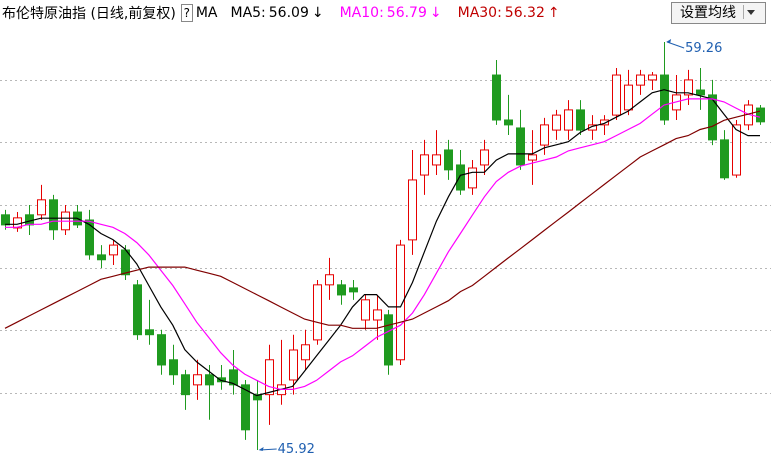  I want to click on ma-label: MA, so click(206, 13).